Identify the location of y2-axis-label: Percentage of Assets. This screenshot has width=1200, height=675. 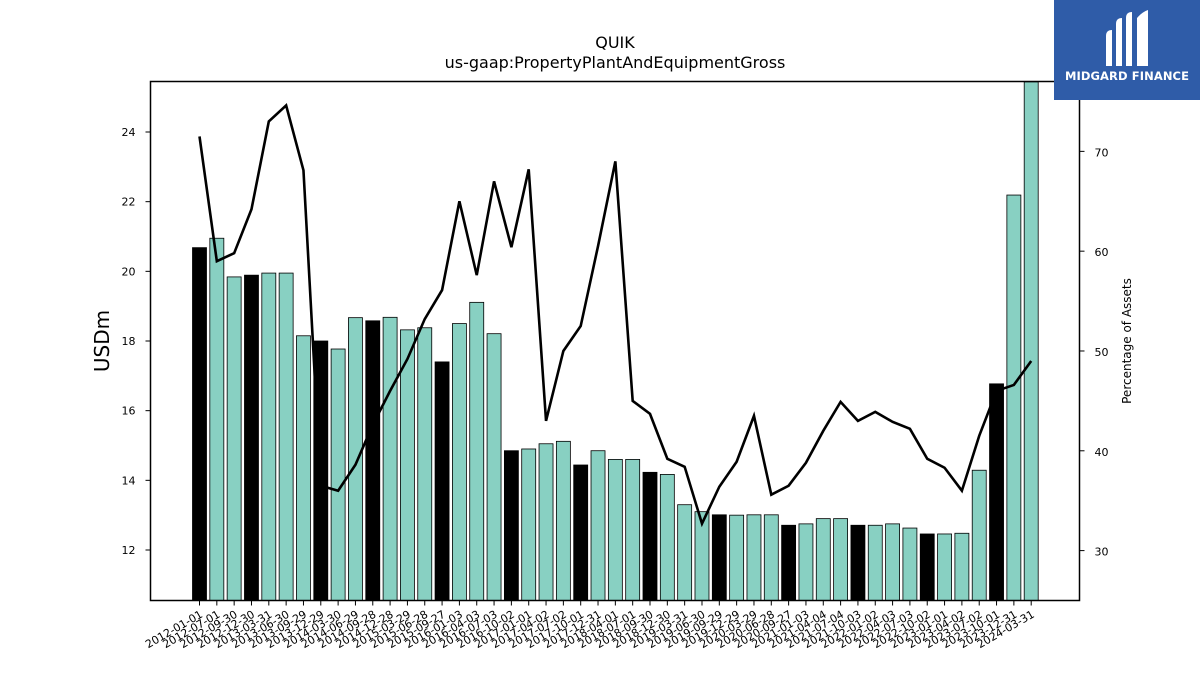
(1127, 341).